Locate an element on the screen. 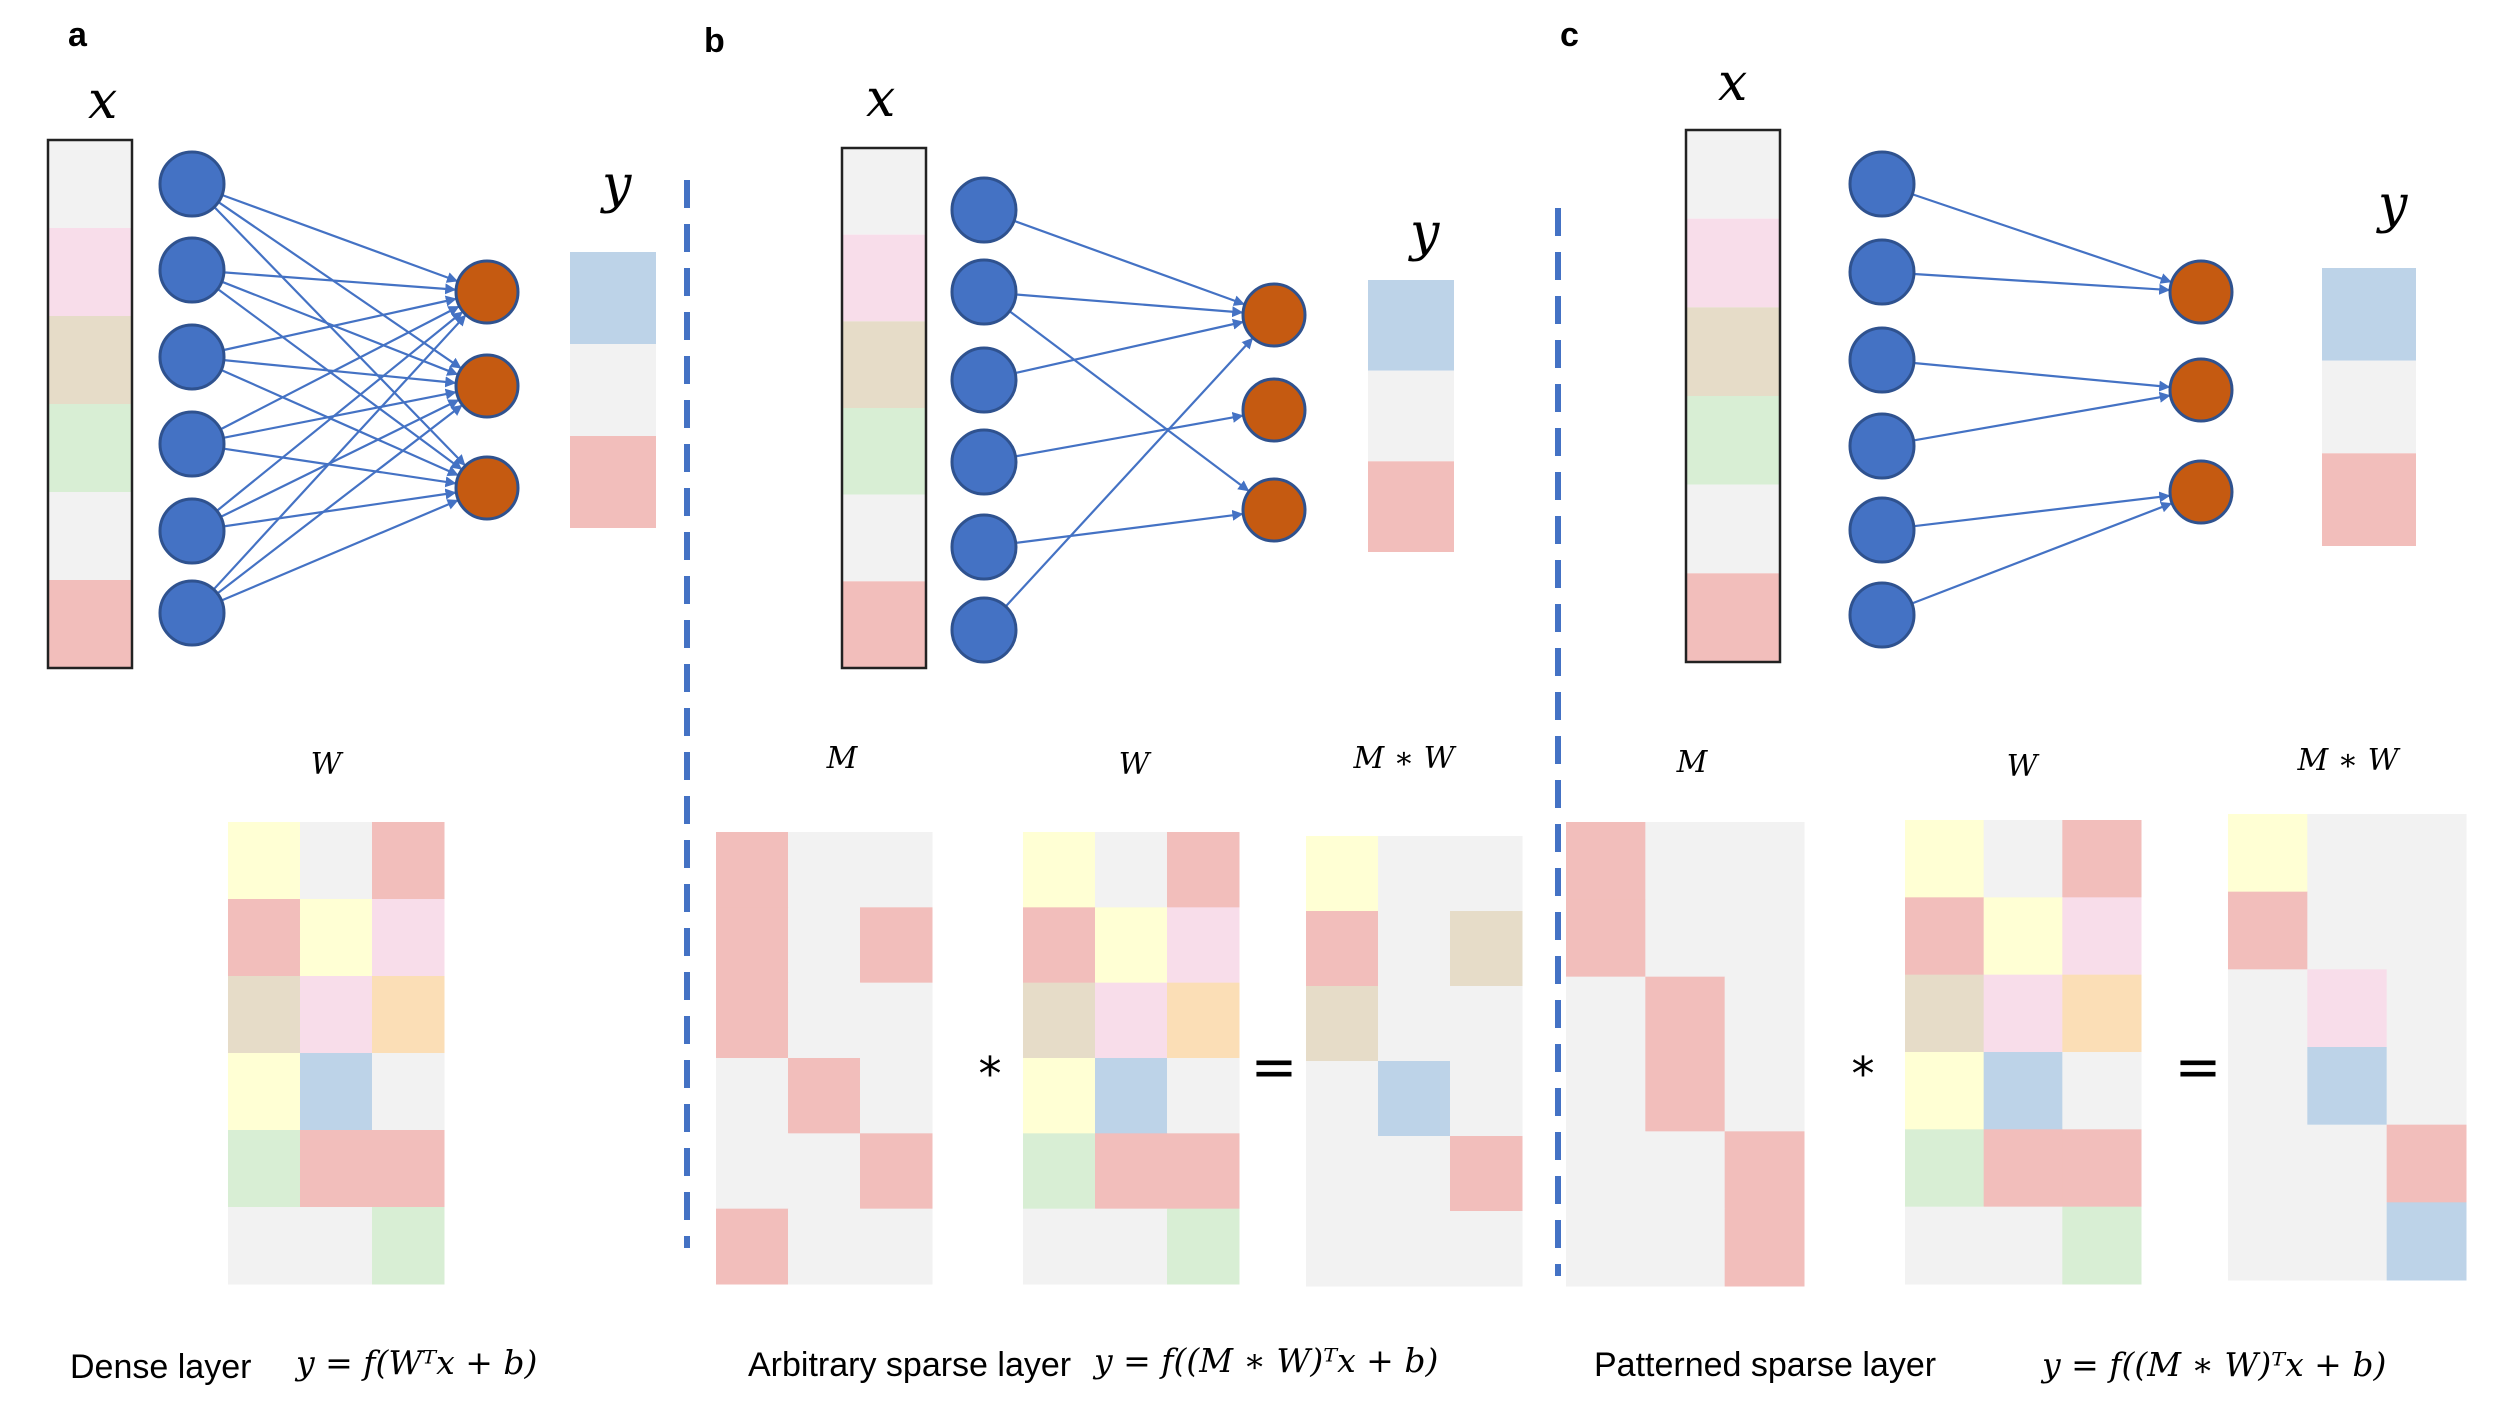 Image resolution: width=2506 pixels, height=1414 pixels. panel-c-y-label: y is located at coordinates (2392, 205).